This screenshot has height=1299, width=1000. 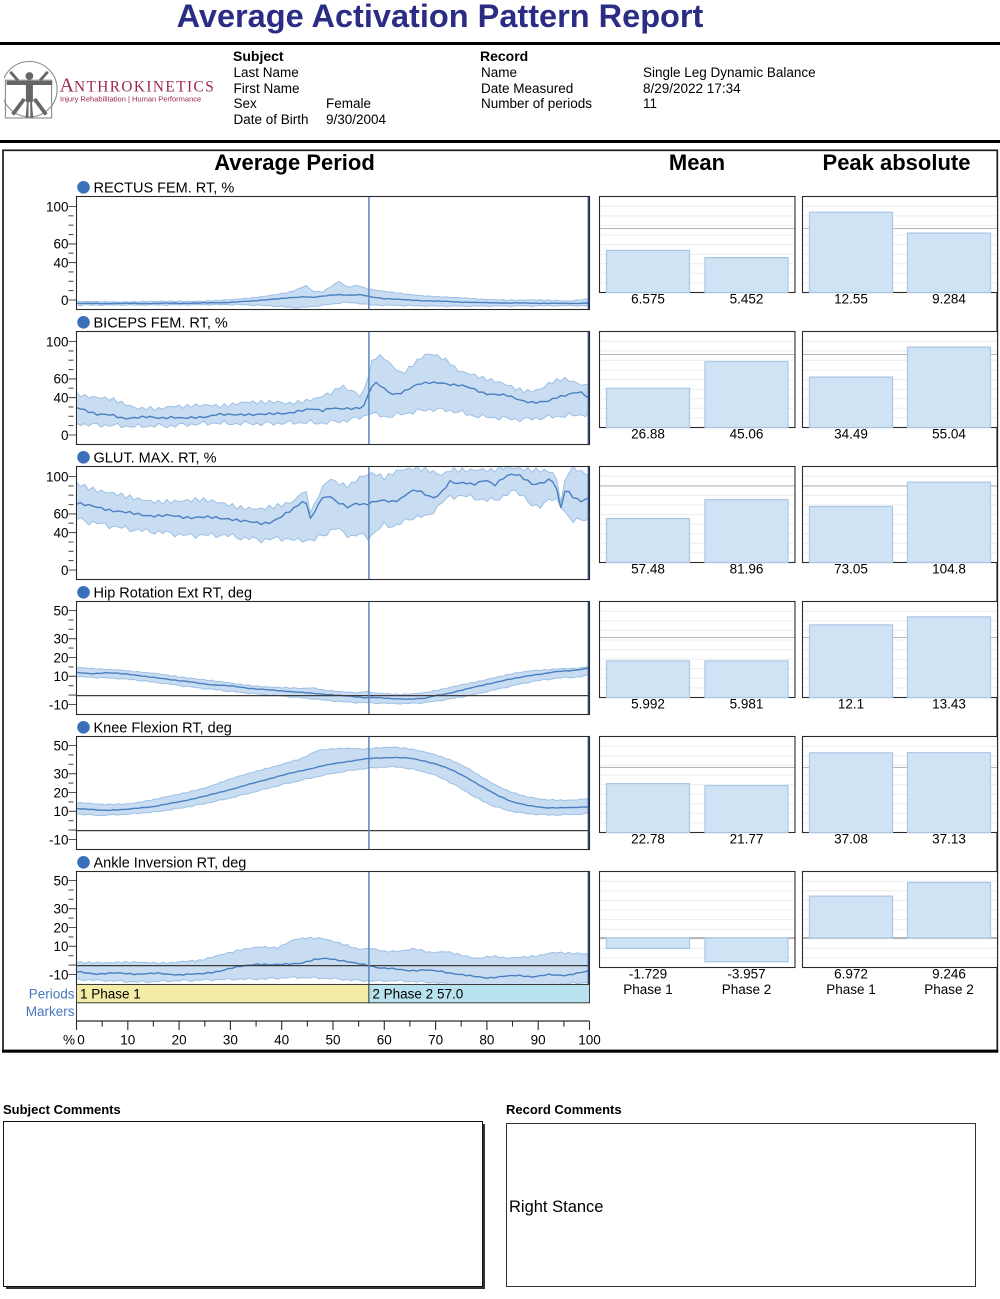 I want to click on svg-text: 6.575, so click(x=648, y=299).